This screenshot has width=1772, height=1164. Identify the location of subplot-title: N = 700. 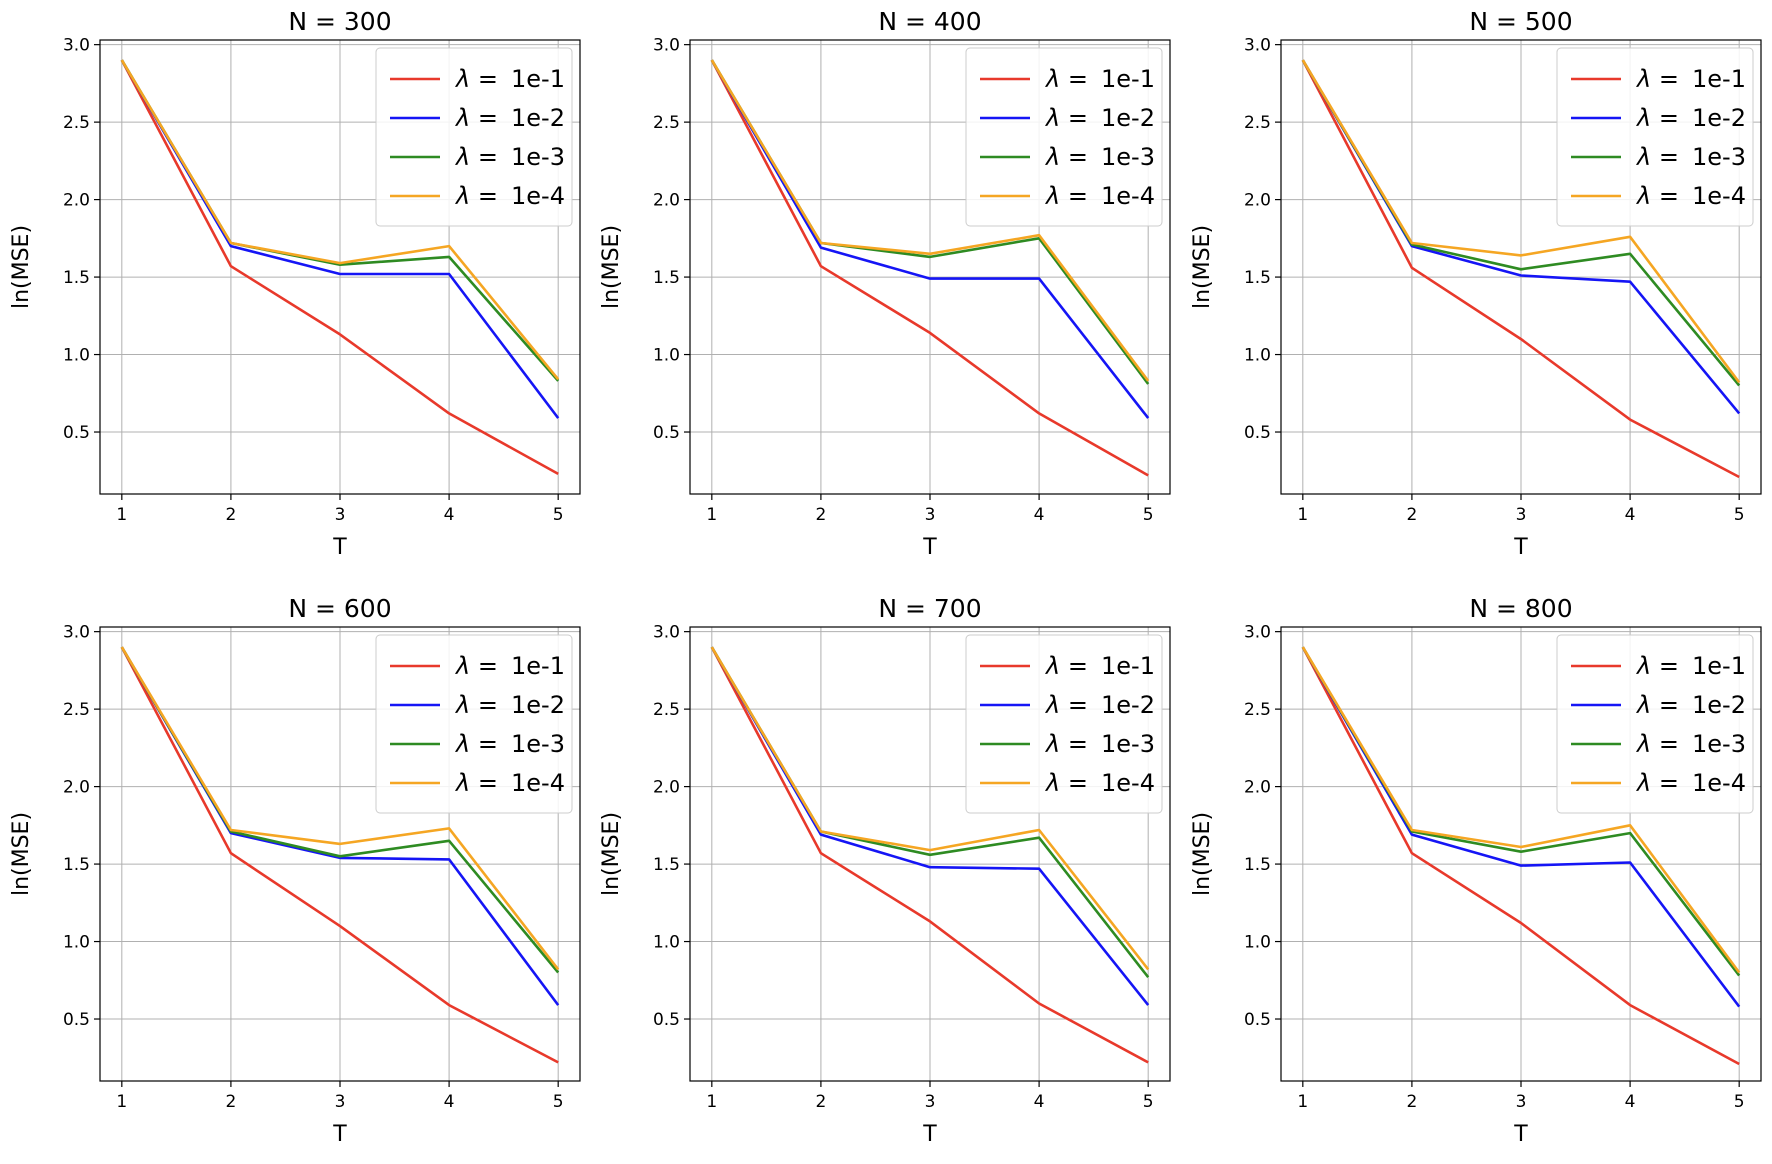
(929, 608).